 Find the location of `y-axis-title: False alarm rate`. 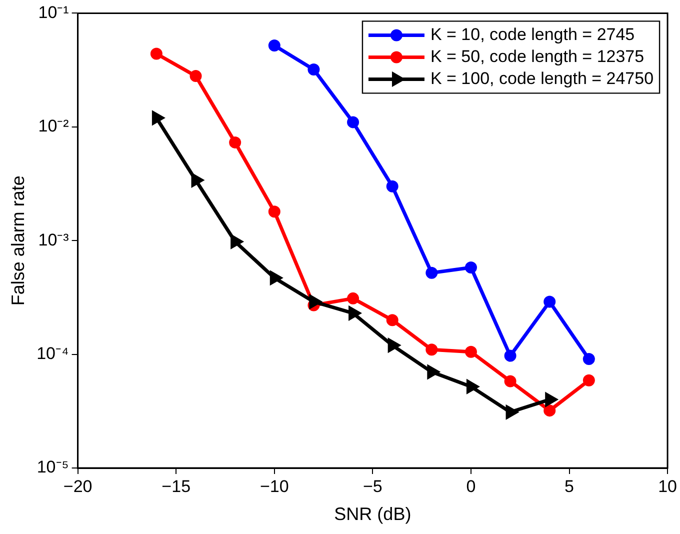

y-axis-title: False alarm rate is located at coordinates (18, 241).